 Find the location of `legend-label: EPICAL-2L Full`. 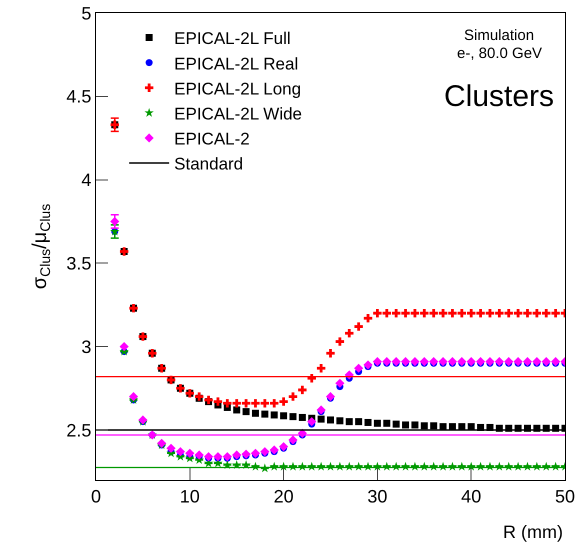

legend-label: EPICAL-2L Full is located at coordinates (232, 38).